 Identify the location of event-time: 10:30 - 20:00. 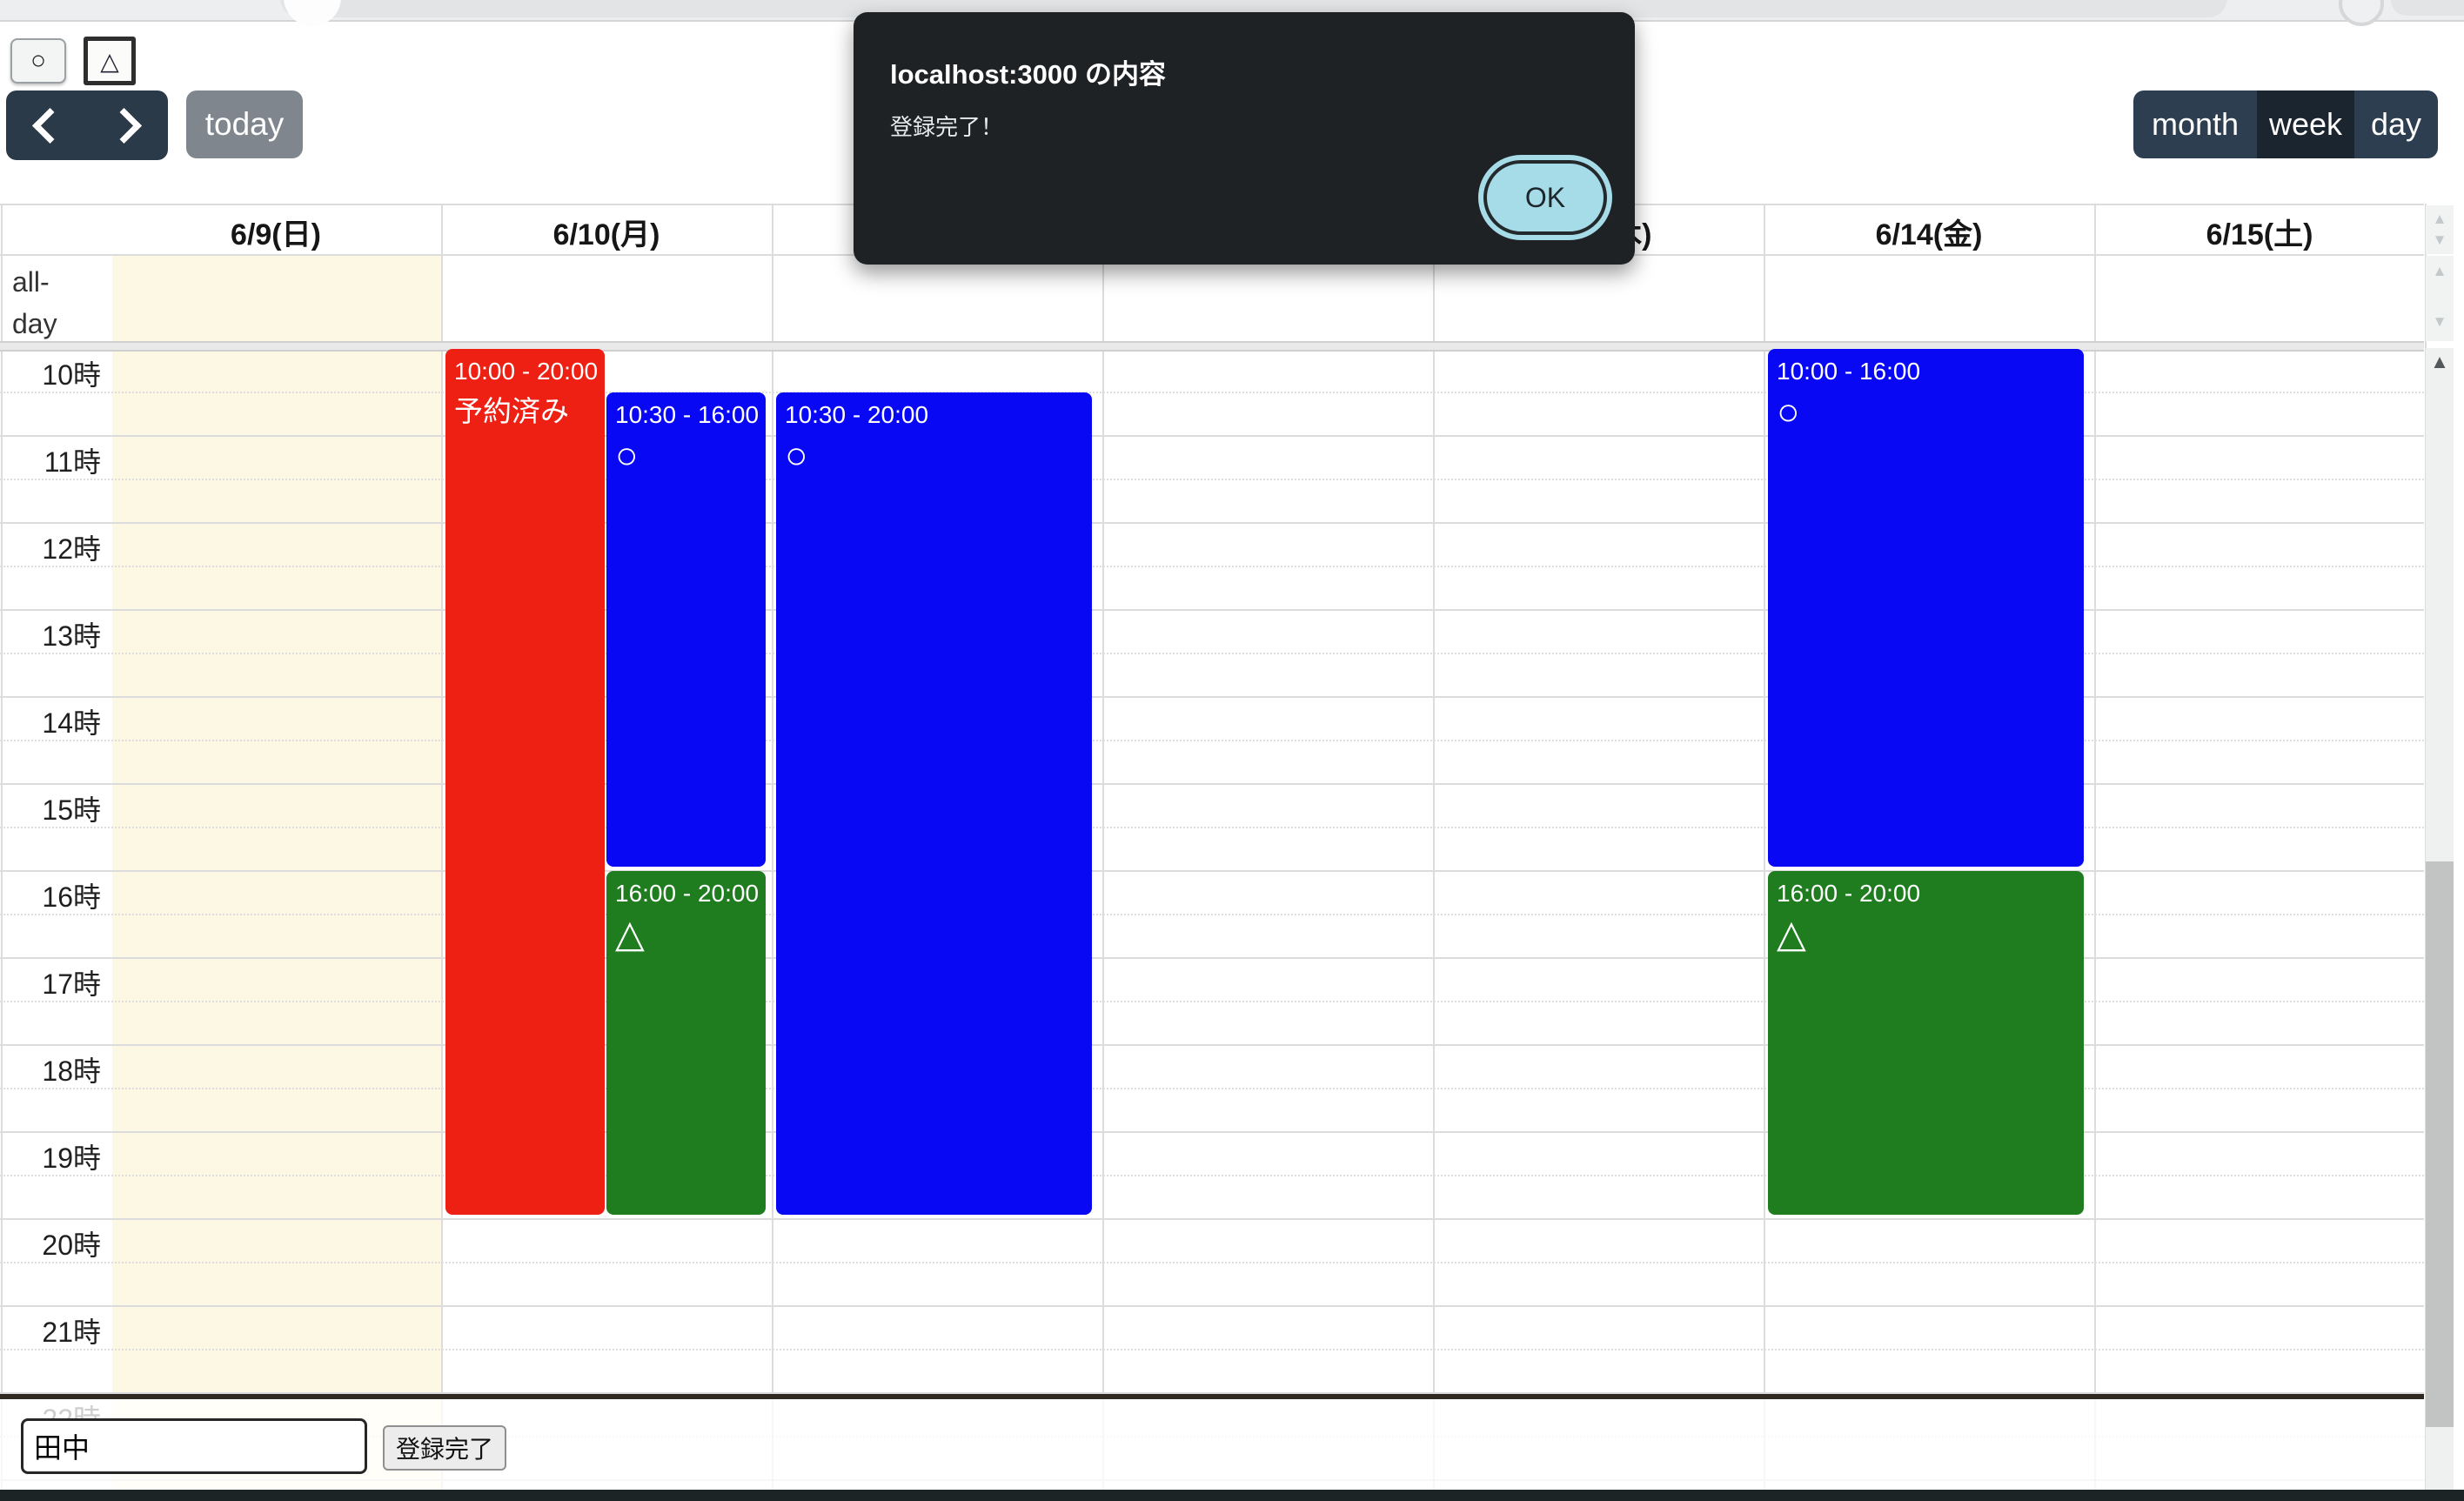
(857, 414).